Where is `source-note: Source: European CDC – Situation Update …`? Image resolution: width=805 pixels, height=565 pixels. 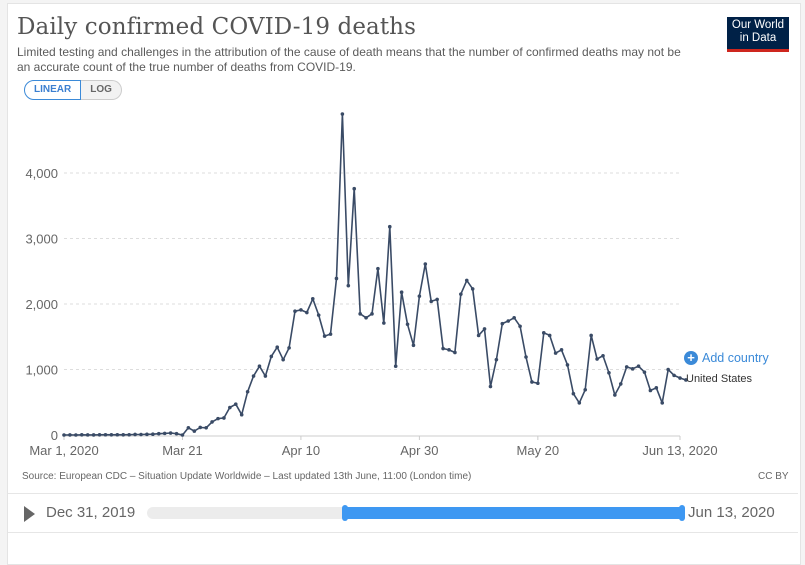
source-note: Source: European CDC – Situation Update … is located at coordinates (247, 476).